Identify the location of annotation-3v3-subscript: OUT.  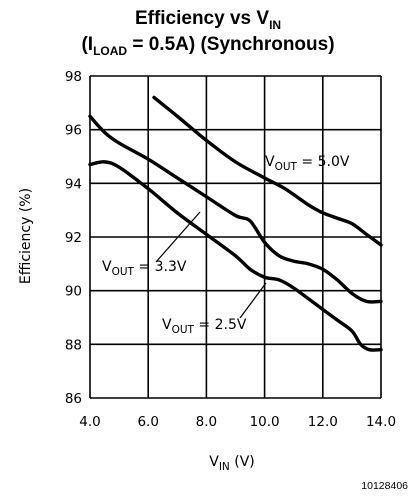
(123, 272).